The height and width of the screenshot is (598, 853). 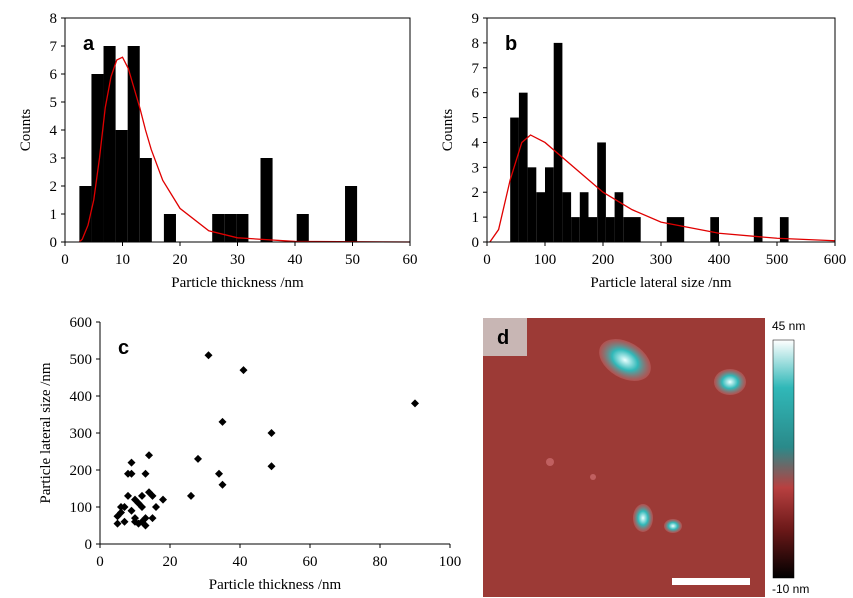 What do you see at coordinates (476, 19) in the screenshot?
I see `y-tick-label: 9` at bounding box center [476, 19].